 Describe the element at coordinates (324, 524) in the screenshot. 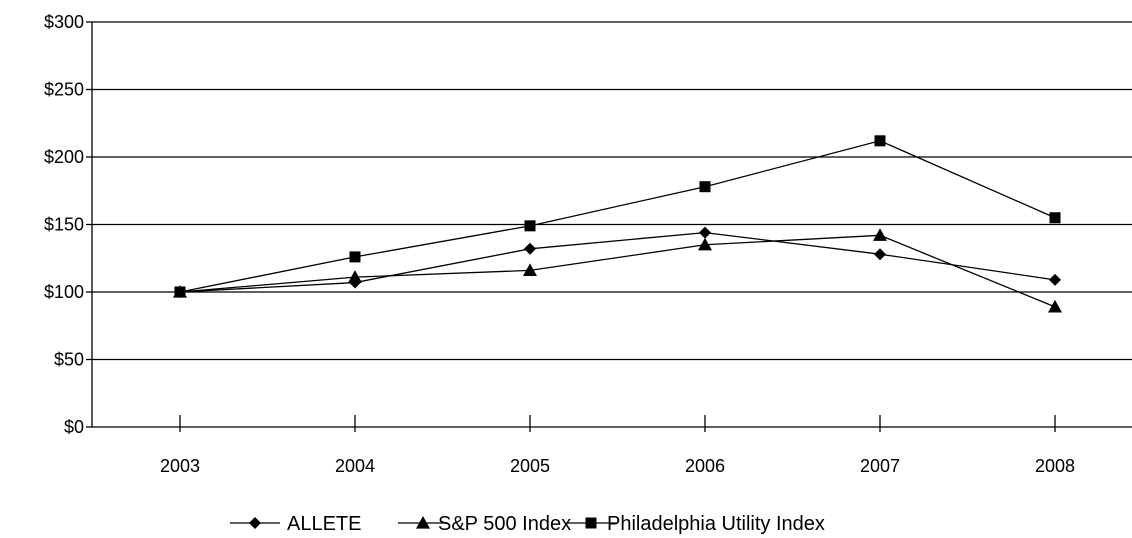

I see `legend-label: ALLETE` at that location.